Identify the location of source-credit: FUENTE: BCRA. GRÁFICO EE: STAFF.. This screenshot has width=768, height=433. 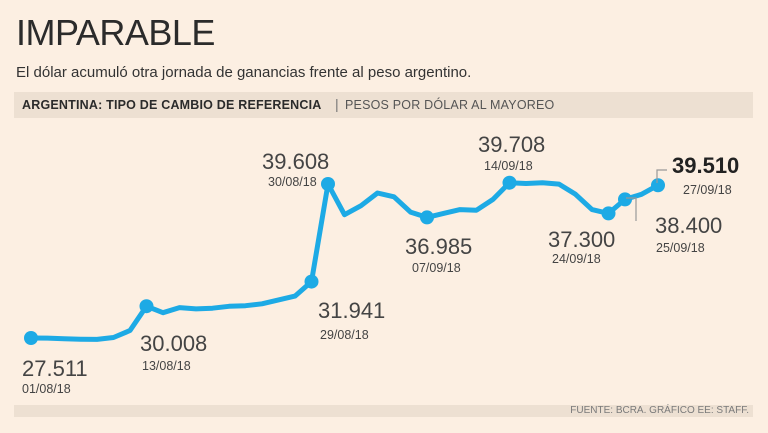
(659, 410).